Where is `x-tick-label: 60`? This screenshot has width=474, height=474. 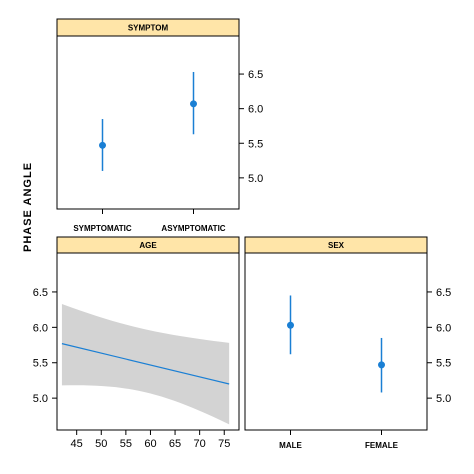
x-tick-label: 60 is located at coordinates (150, 444).